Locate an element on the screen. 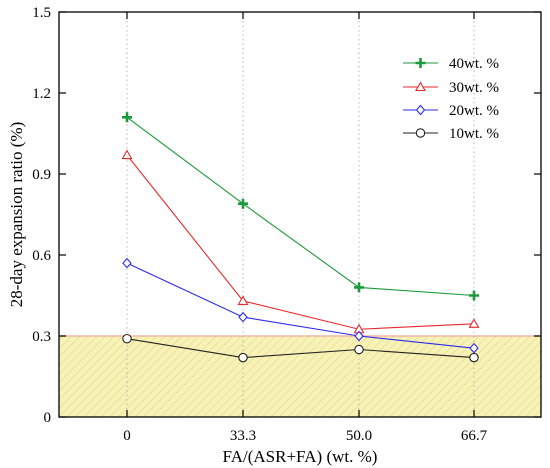 The width and height of the screenshot is (550, 468). legend-item: 40wt. % is located at coordinates (451, 64).